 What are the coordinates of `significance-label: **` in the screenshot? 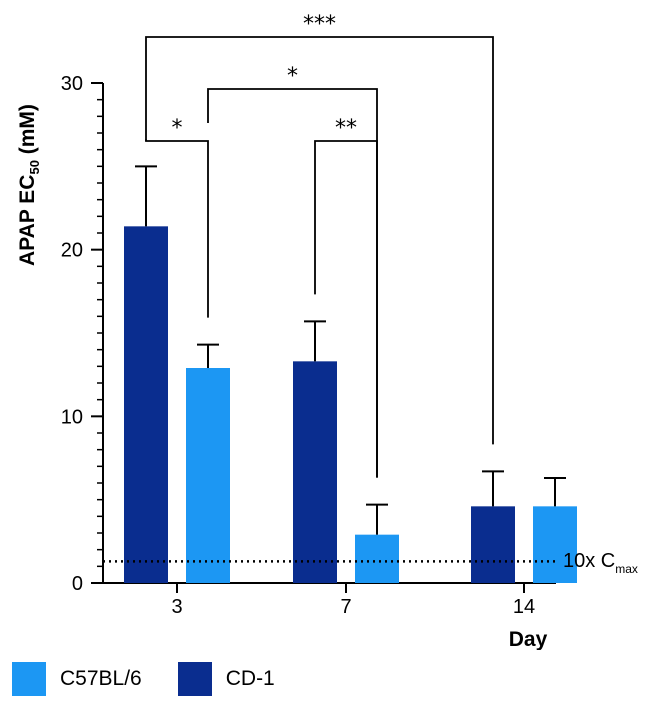 It's located at (346, 128).